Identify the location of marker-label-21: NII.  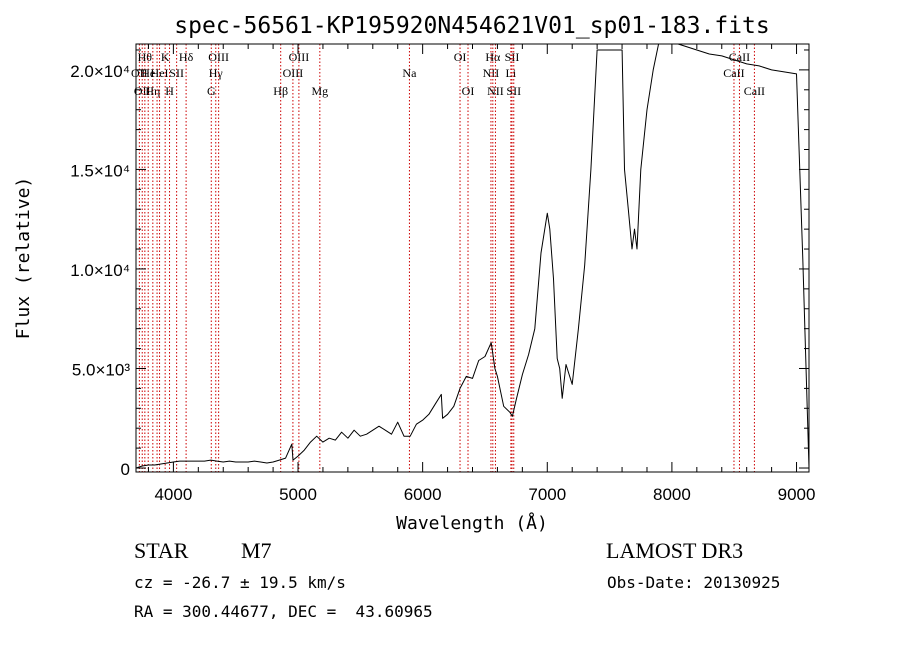
(491, 73).